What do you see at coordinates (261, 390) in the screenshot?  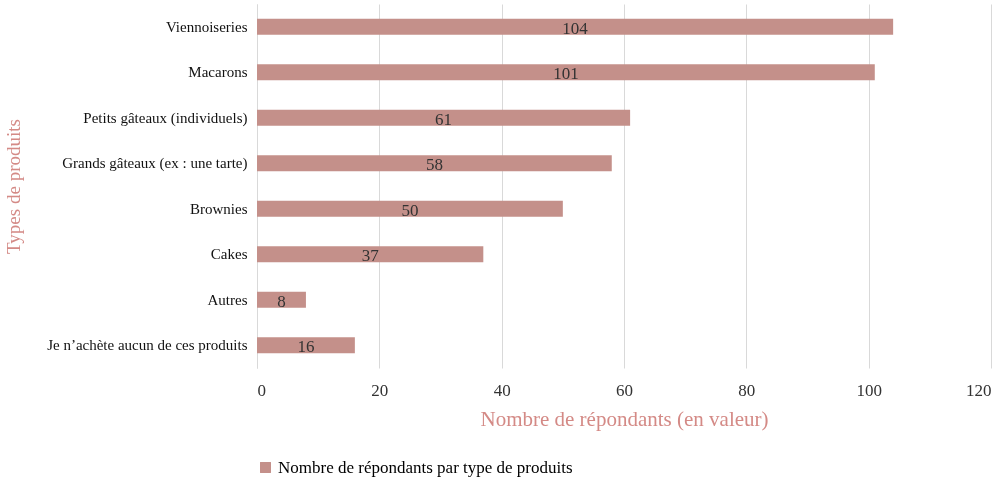 I see `x-tick-label: 0` at bounding box center [261, 390].